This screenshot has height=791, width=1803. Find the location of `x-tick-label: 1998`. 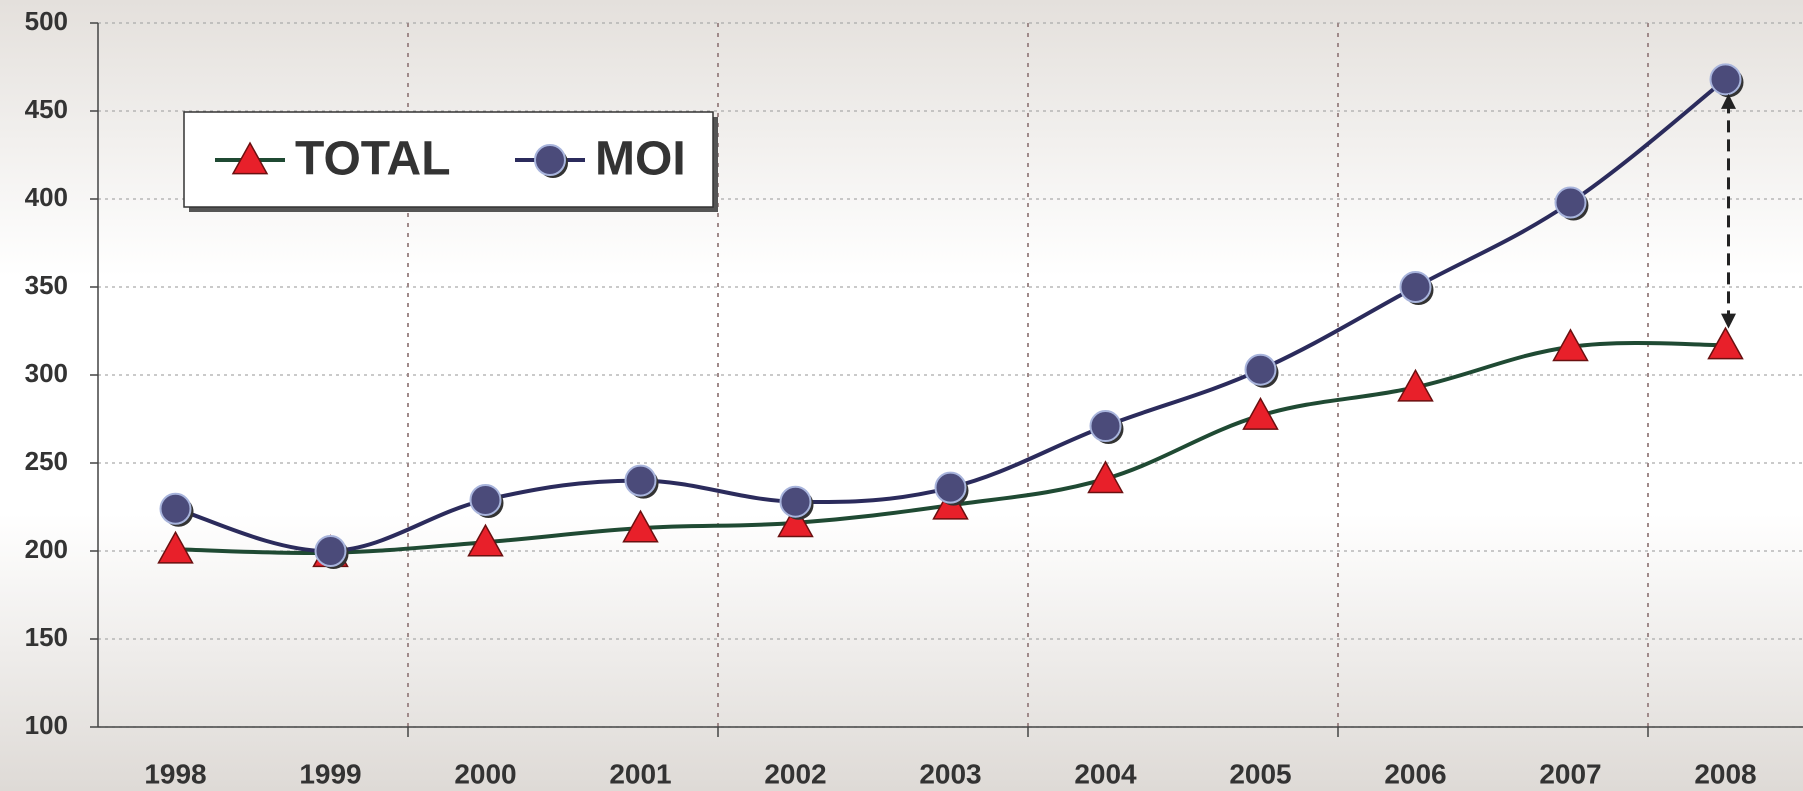

x-tick-label: 1998 is located at coordinates (175, 773).